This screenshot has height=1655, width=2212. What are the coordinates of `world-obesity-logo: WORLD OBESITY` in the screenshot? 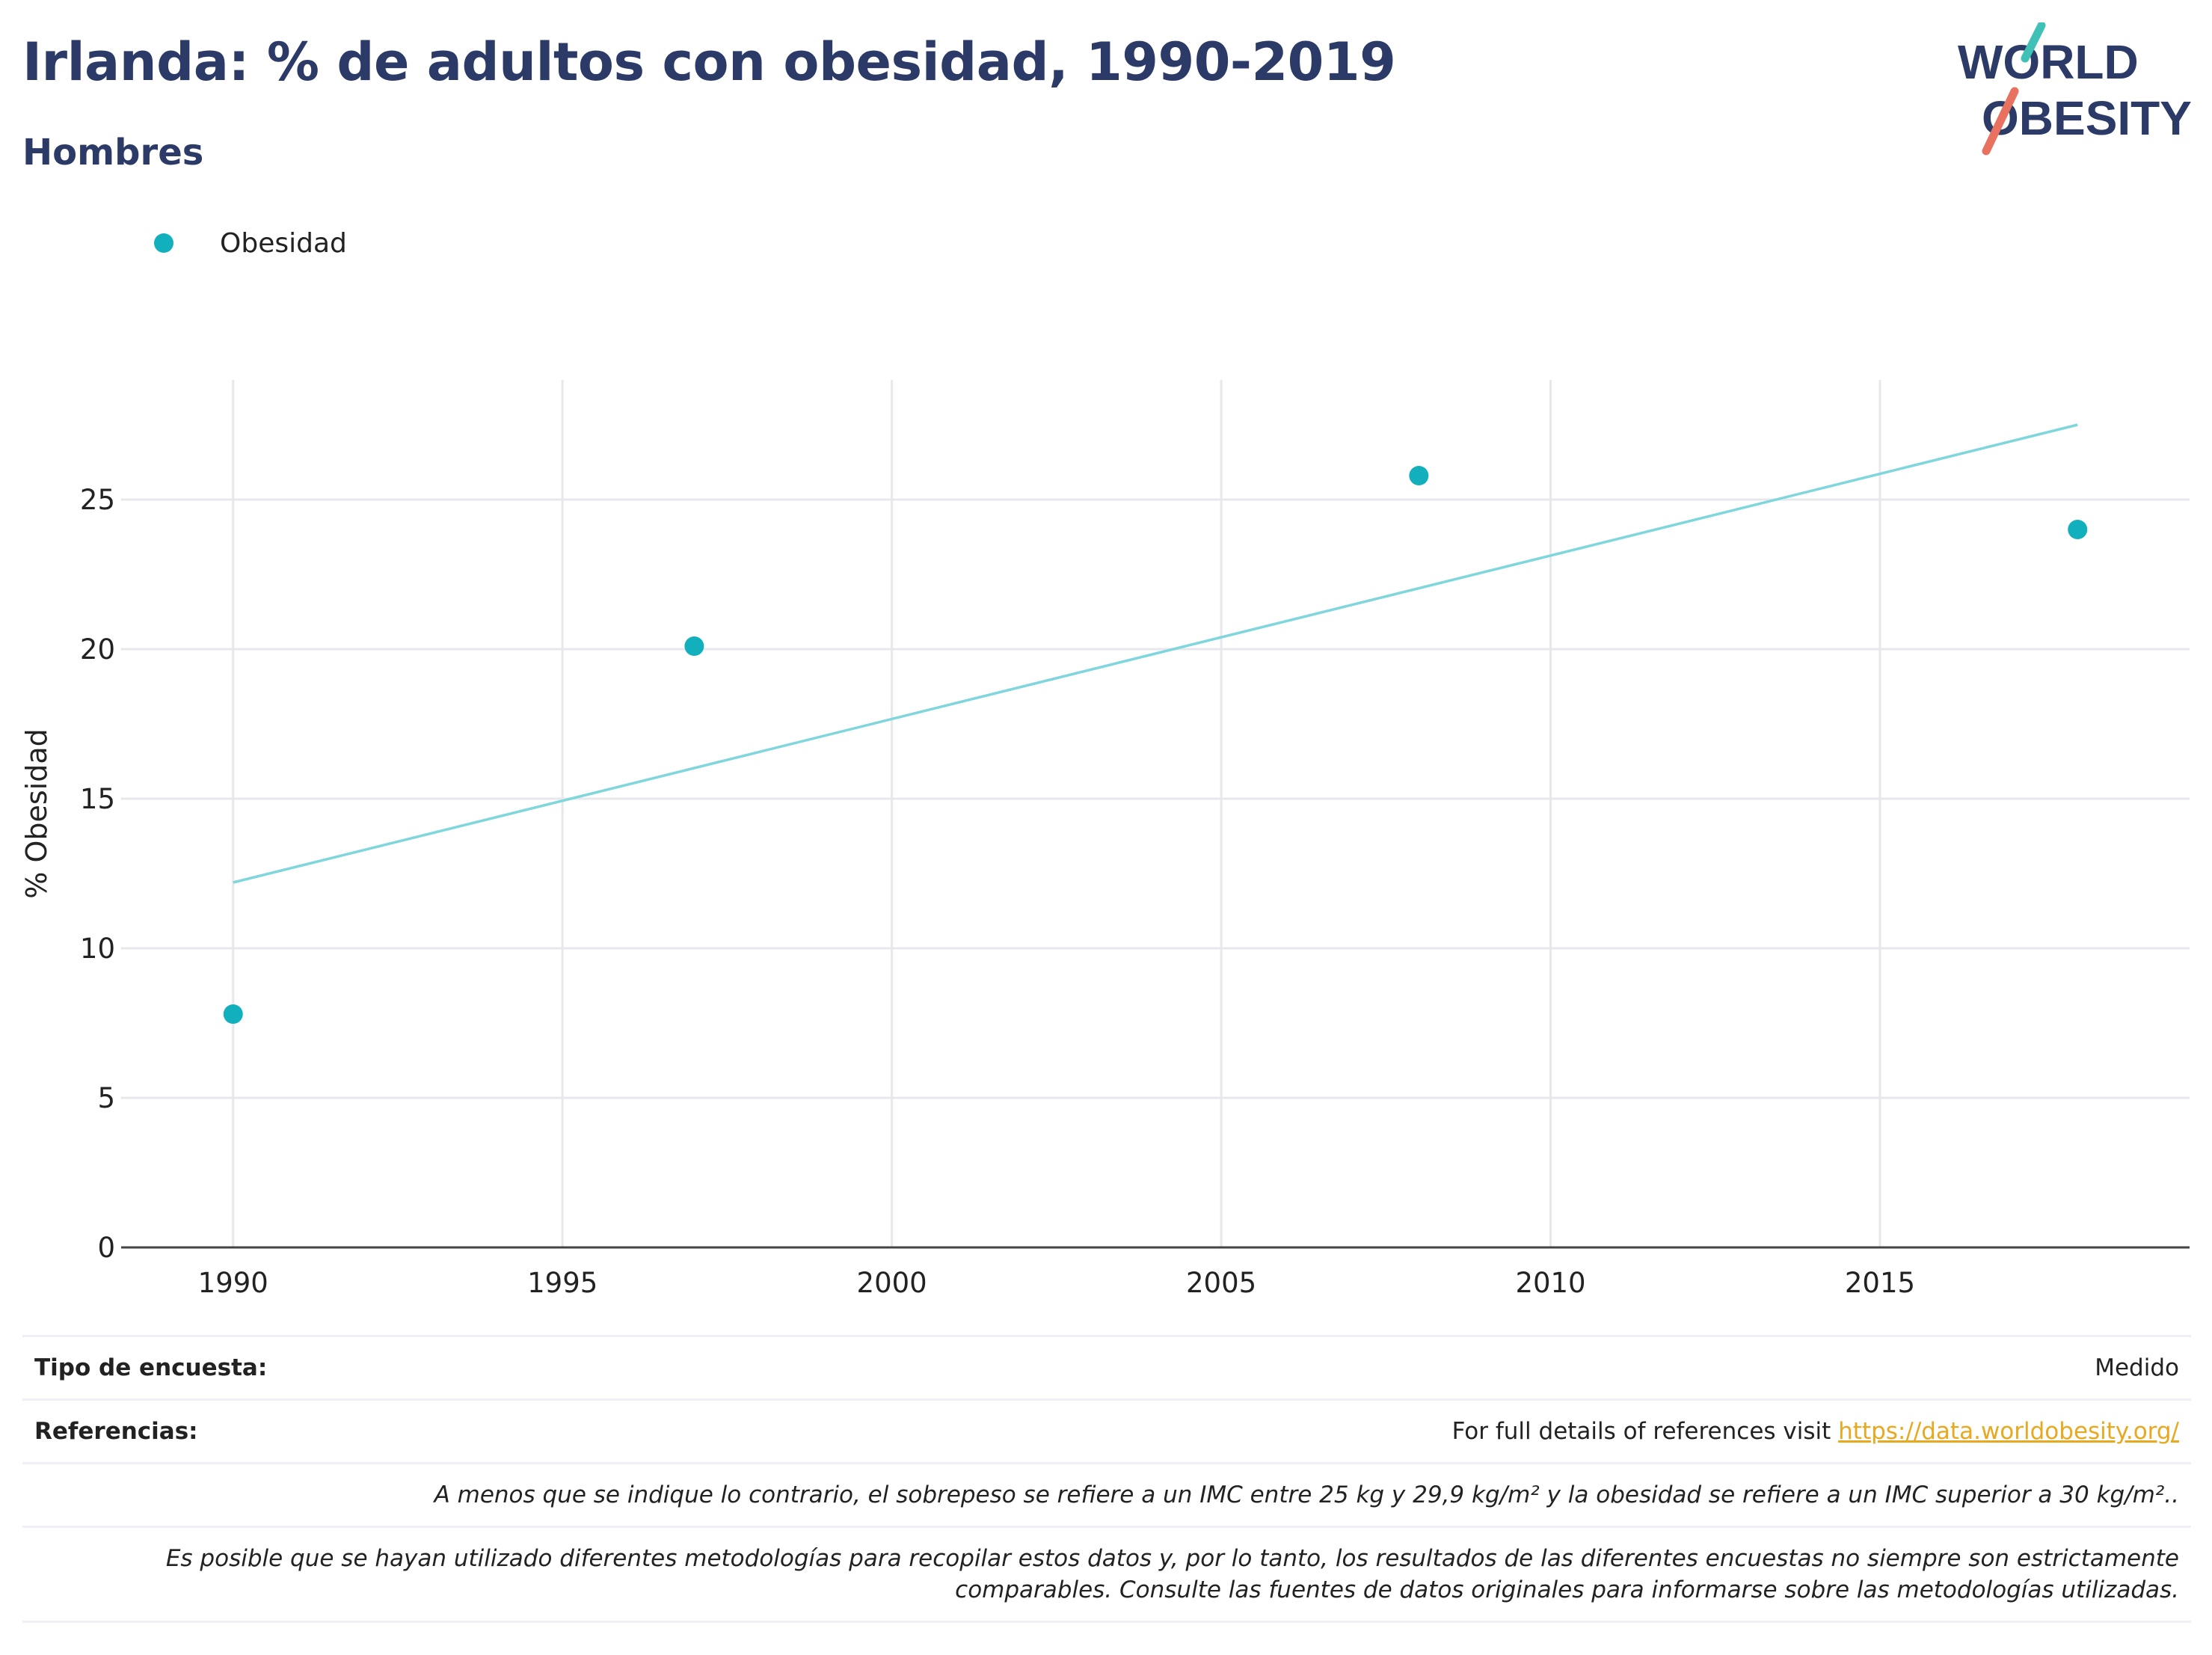 It's located at (2075, 89).